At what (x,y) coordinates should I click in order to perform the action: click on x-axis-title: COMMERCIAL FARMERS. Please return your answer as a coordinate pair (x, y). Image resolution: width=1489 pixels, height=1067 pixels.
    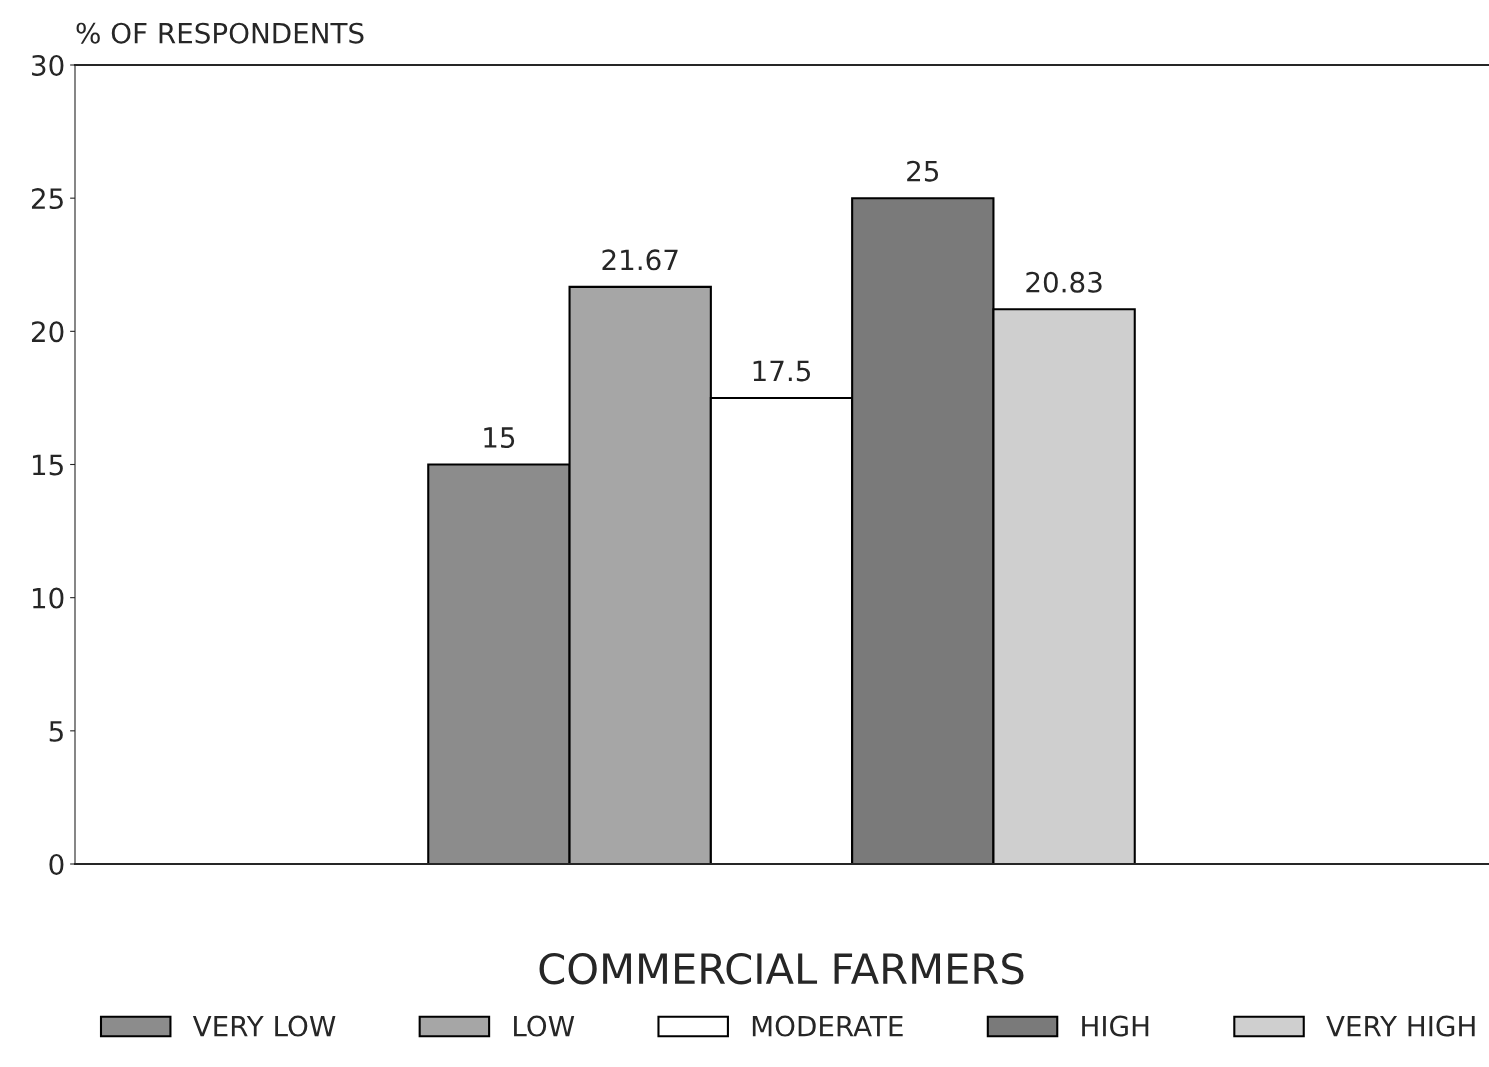
    Looking at the image, I should click on (781, 968).